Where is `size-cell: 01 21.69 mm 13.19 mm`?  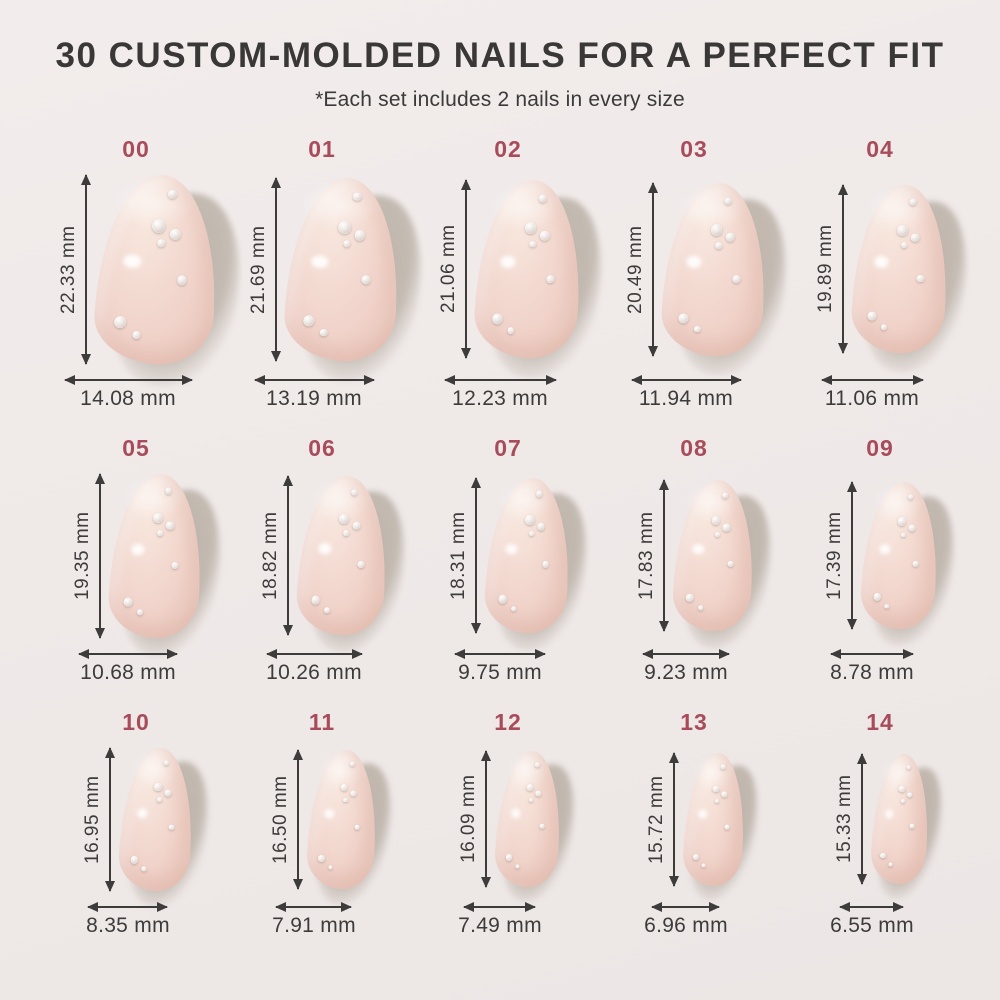 size-cell: 01 21.69 mm 13.19 mm is located at coordinates (337, 274).